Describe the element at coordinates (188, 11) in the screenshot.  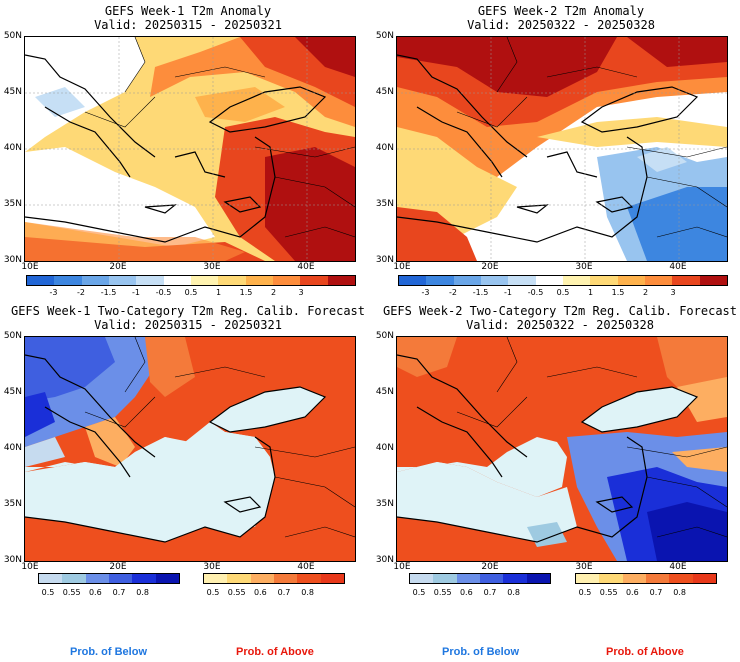
I see `panel1-title: GEFS Week-1 T2m Anomaly` at that location.